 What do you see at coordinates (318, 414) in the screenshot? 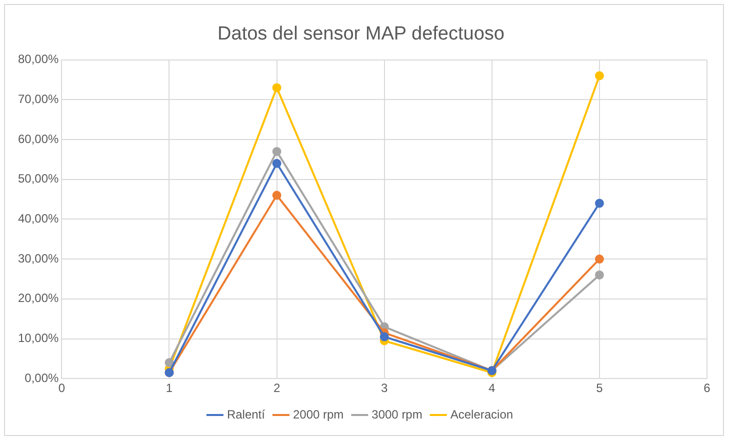
I see `legend-label: 2000 rpm` at bounding box center [318, 414].